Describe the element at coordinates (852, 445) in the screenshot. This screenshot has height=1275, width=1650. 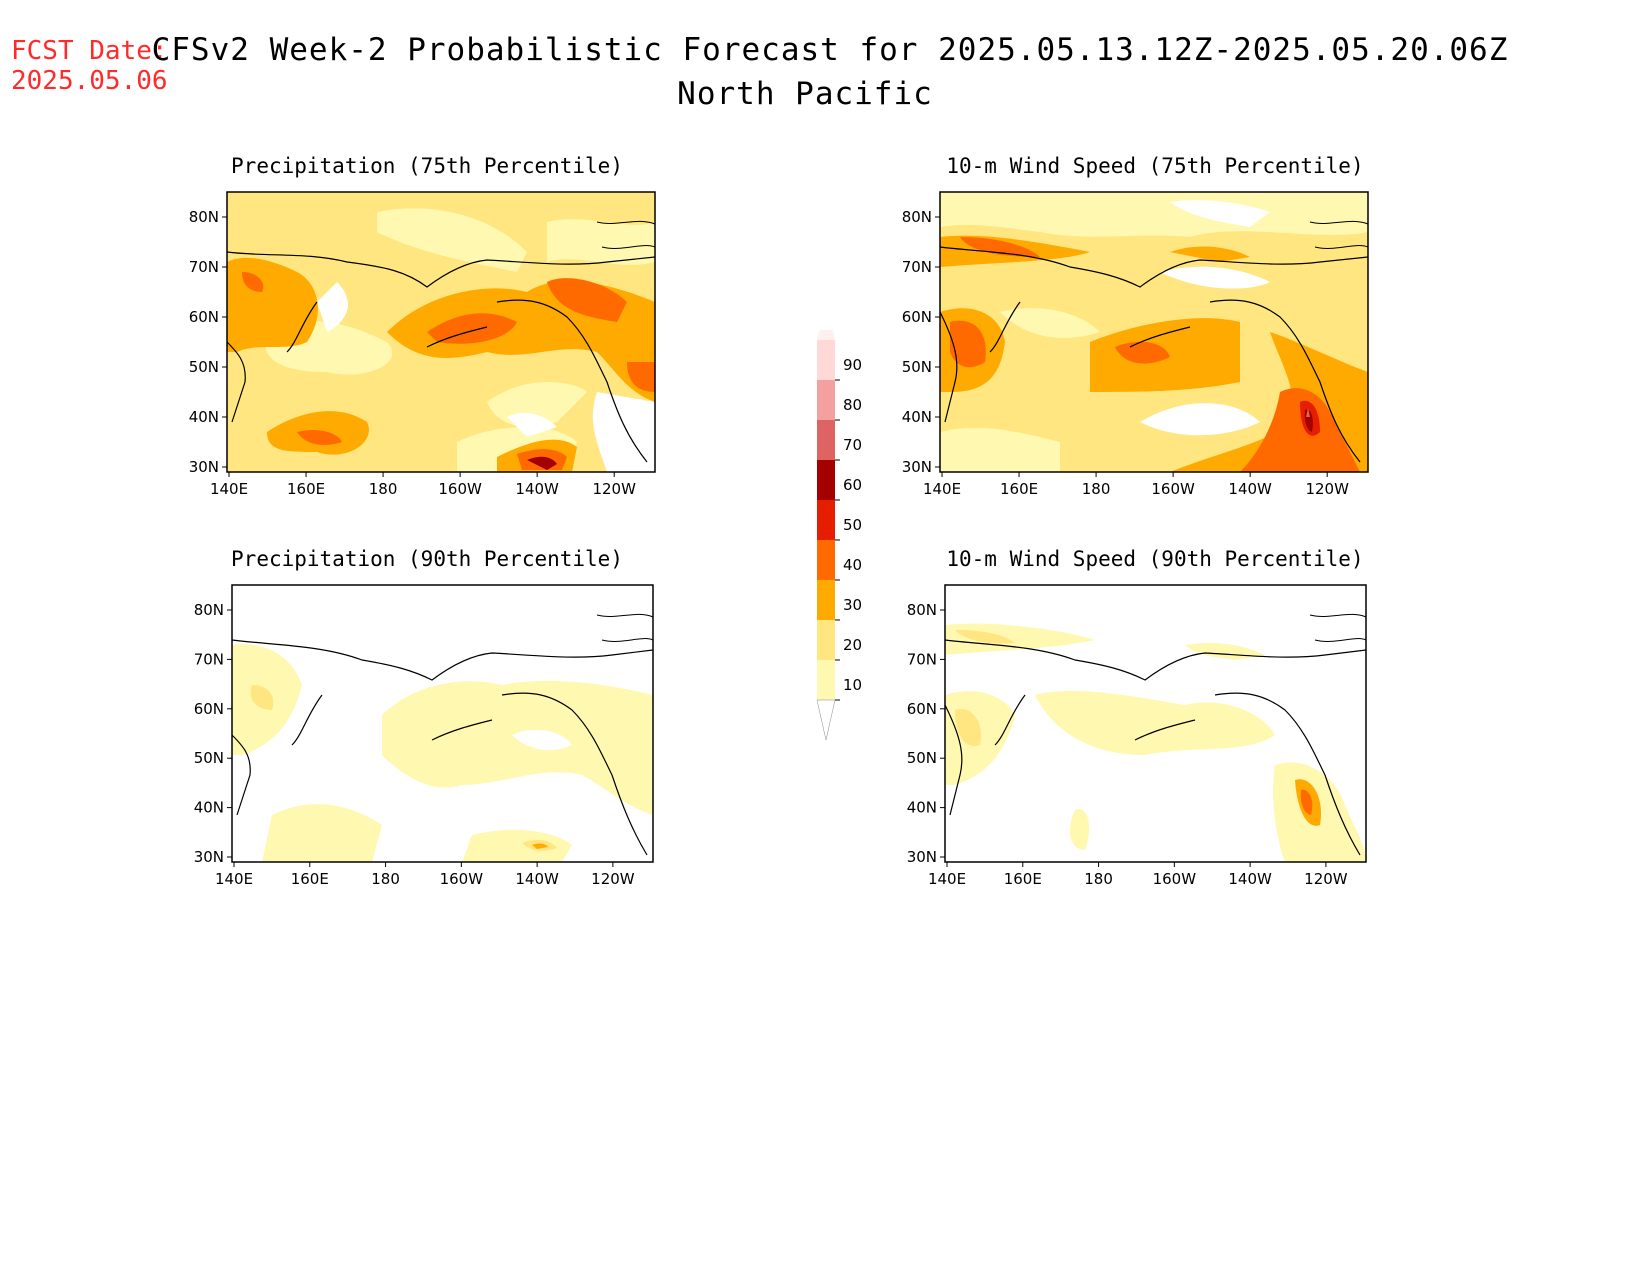
I see `colorbar-label: 70` at that location.